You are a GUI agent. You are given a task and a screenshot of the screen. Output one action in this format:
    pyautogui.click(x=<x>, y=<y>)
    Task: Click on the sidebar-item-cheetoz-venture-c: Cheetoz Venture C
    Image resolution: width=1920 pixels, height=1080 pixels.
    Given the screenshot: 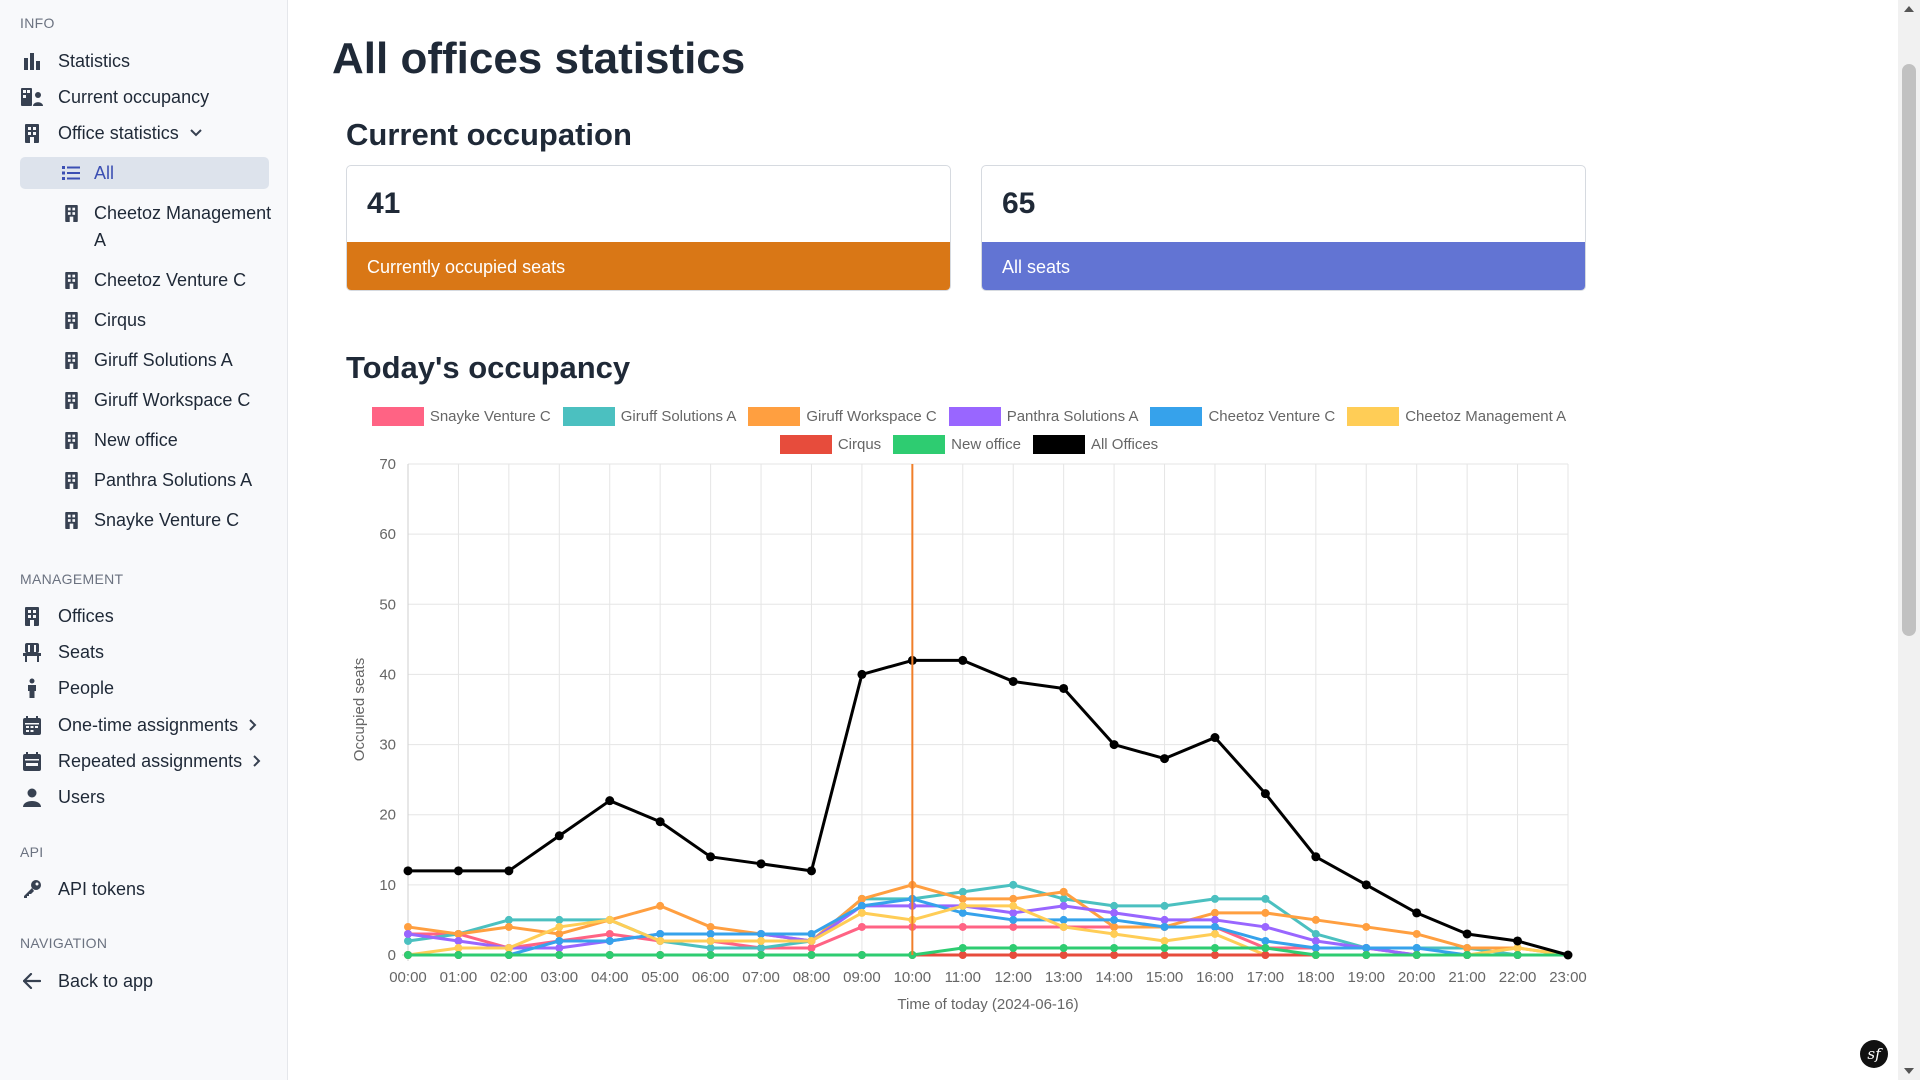 What is the action you would take?
    pyautogui.click(x=154, y=280)
    